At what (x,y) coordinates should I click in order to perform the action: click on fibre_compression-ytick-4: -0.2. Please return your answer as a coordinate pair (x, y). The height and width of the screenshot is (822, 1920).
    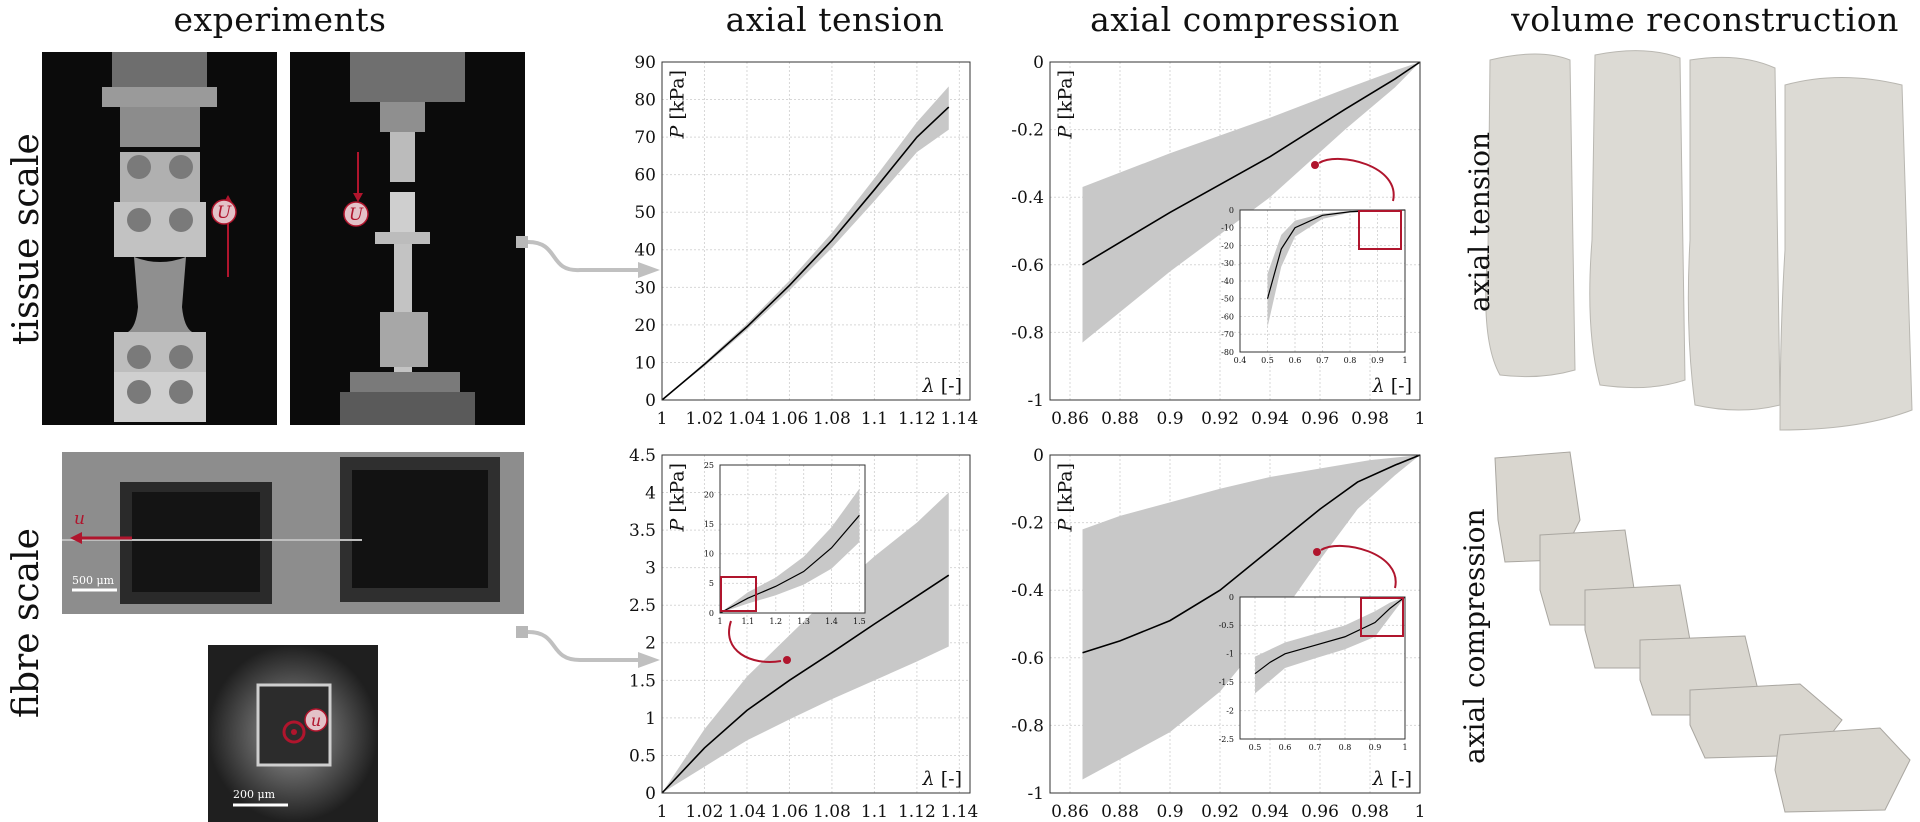
    Looking at the image, I should click on (1027, 524).